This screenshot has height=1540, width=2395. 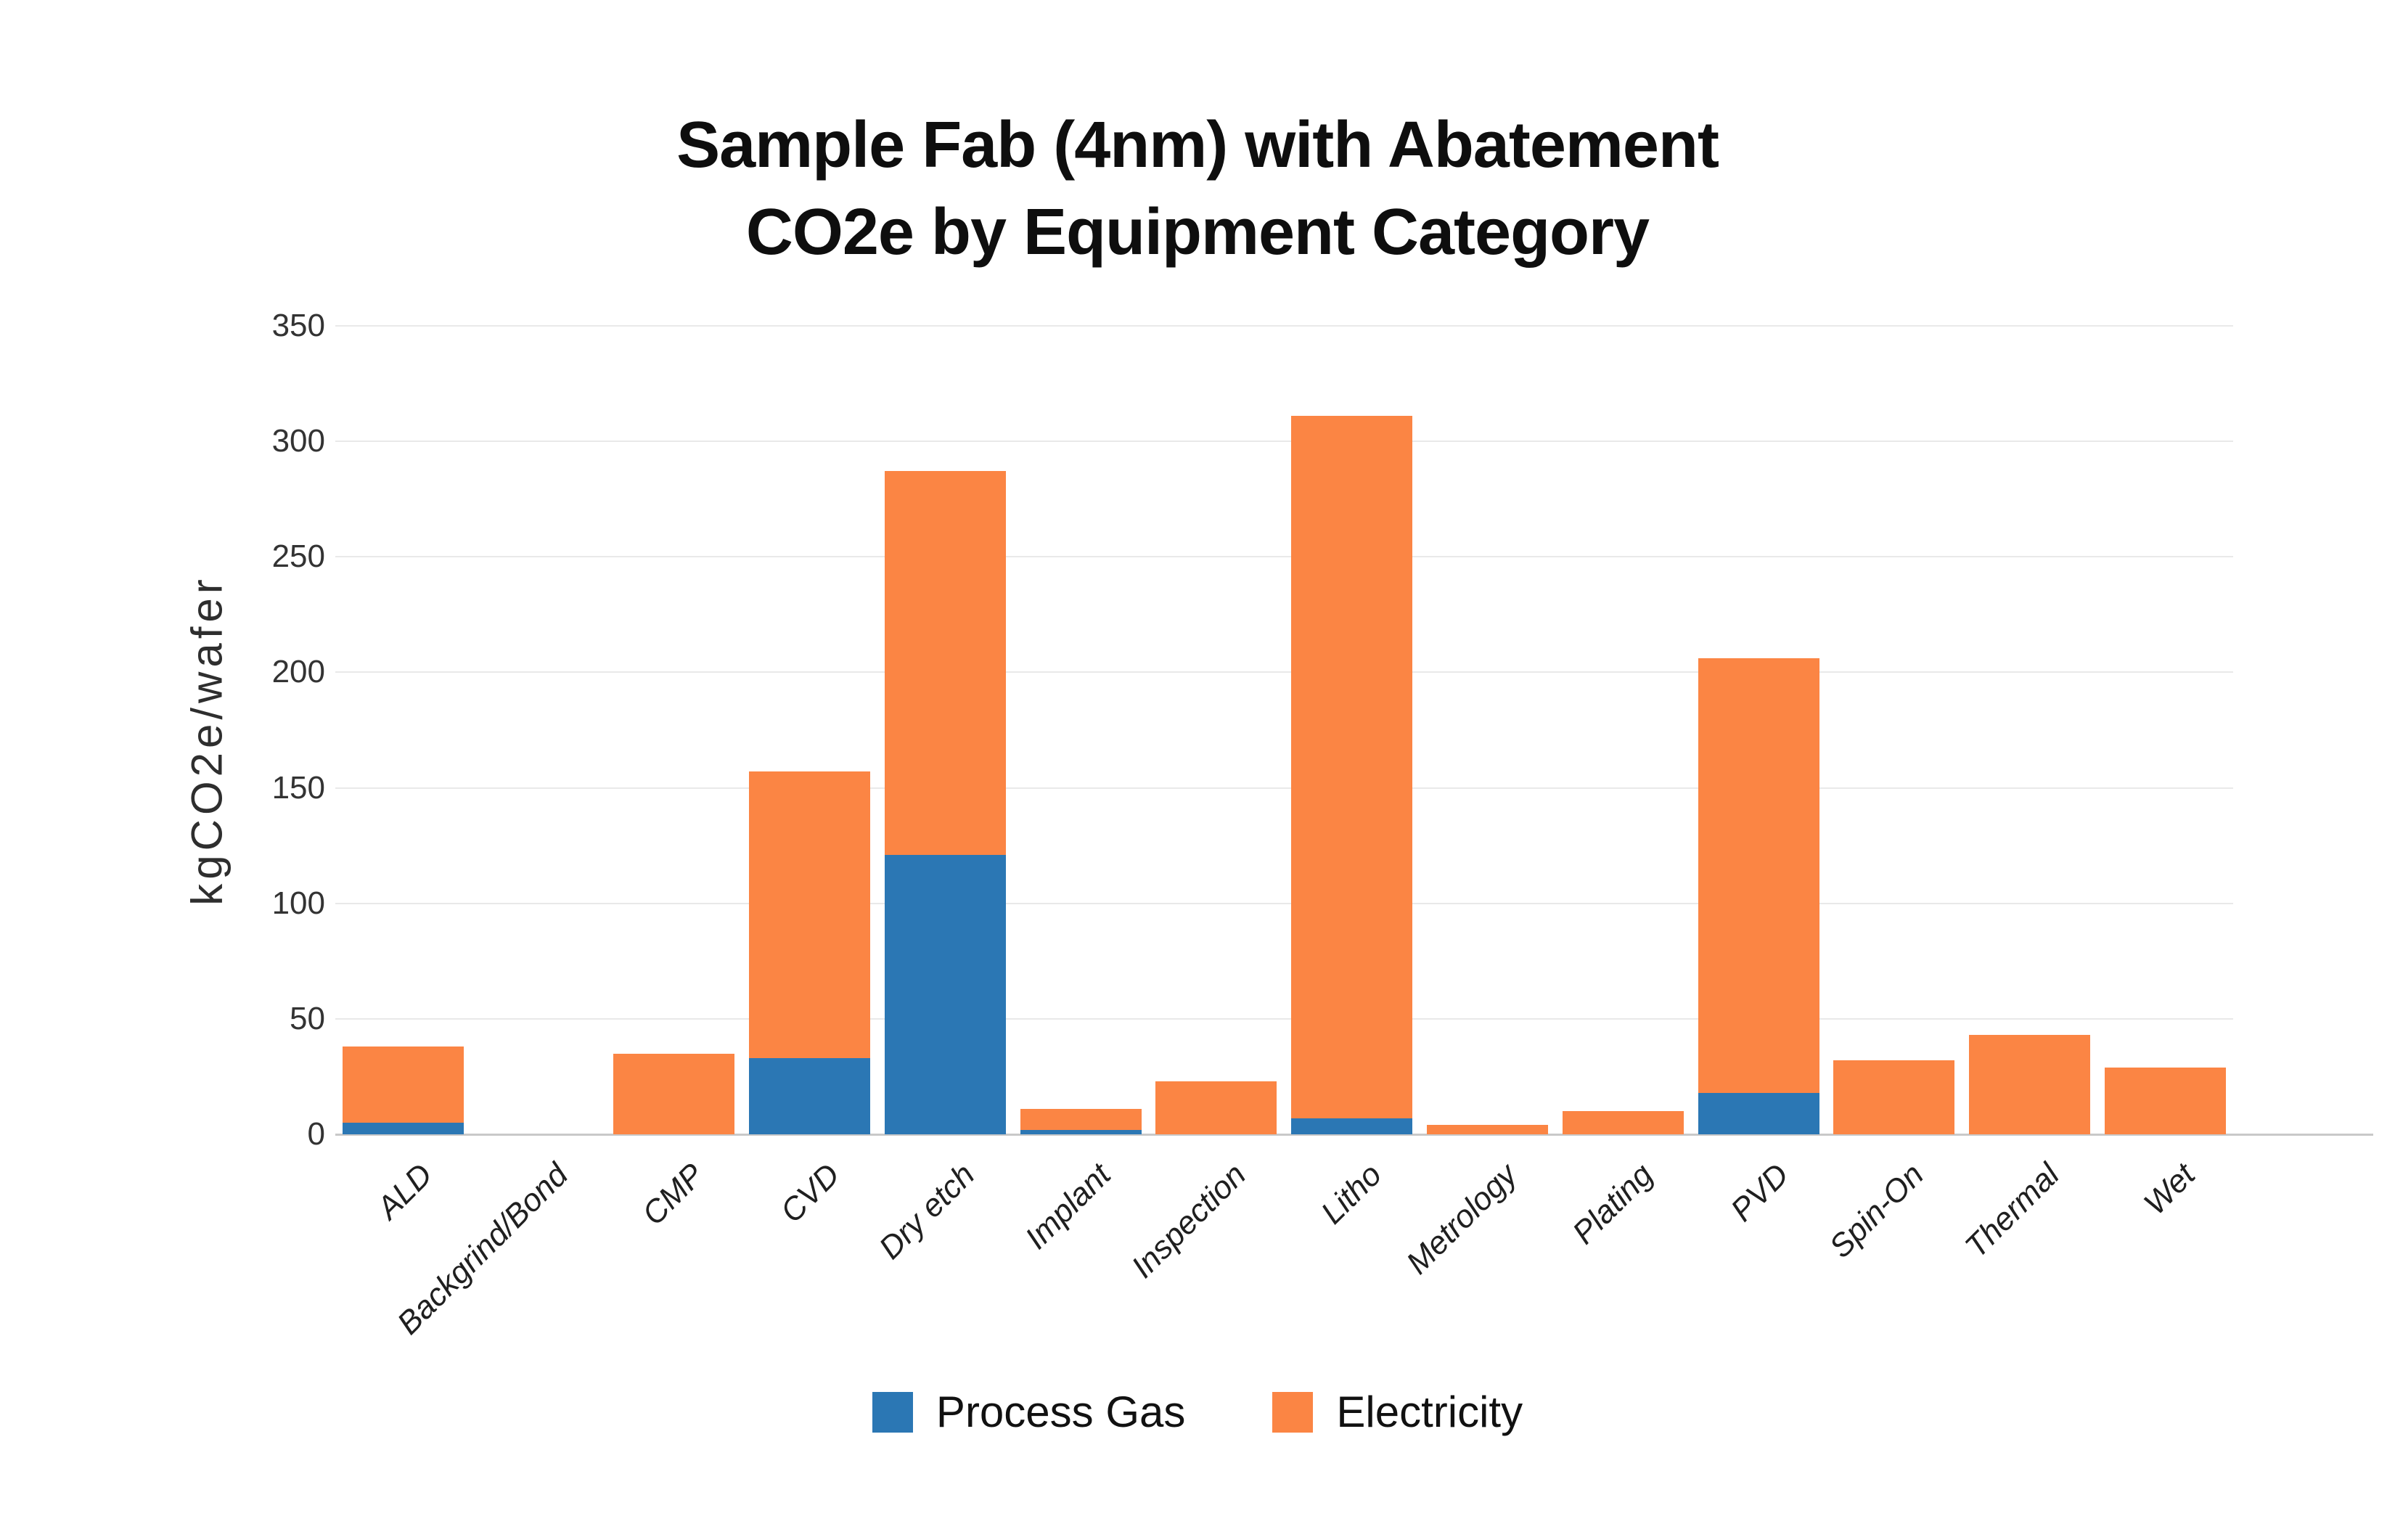 I want to click on legend-item-electricity: Electricity, so click(x=1397, y=1412).